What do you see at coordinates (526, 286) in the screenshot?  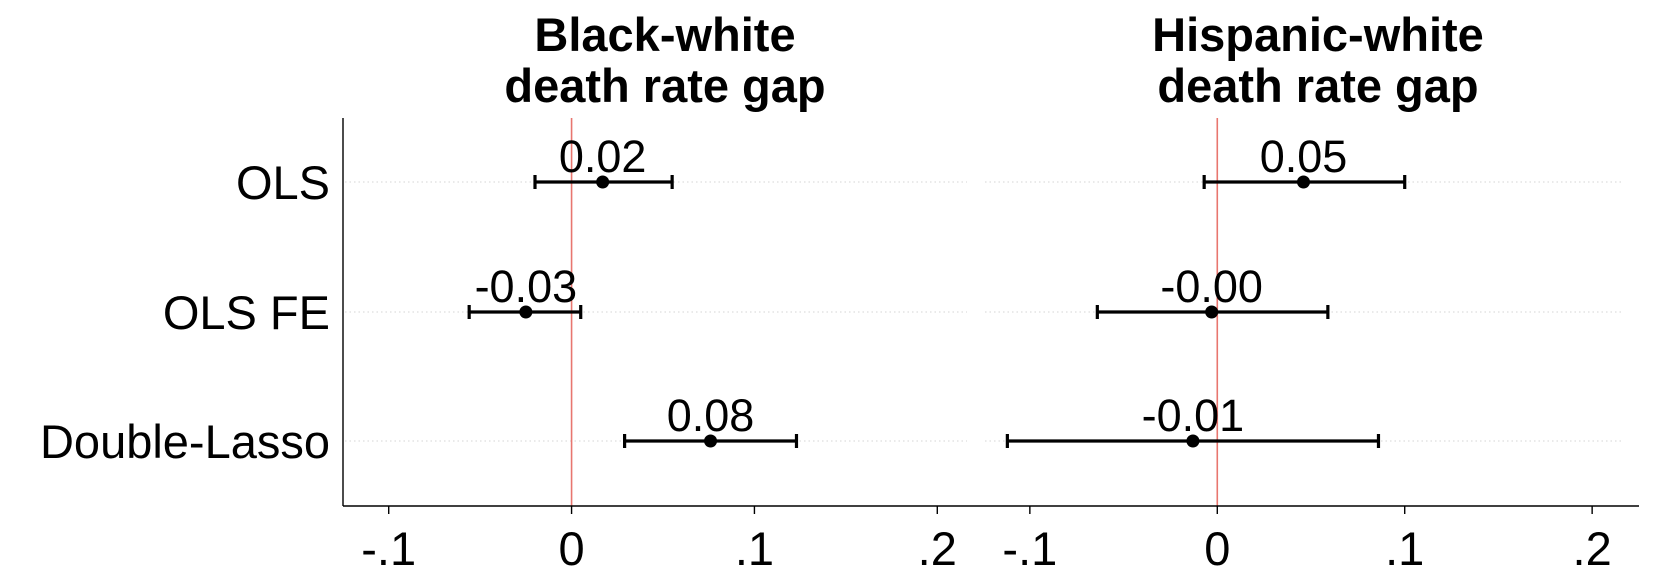 I see `data-label: -0.03` at bounding box center [526, 286].